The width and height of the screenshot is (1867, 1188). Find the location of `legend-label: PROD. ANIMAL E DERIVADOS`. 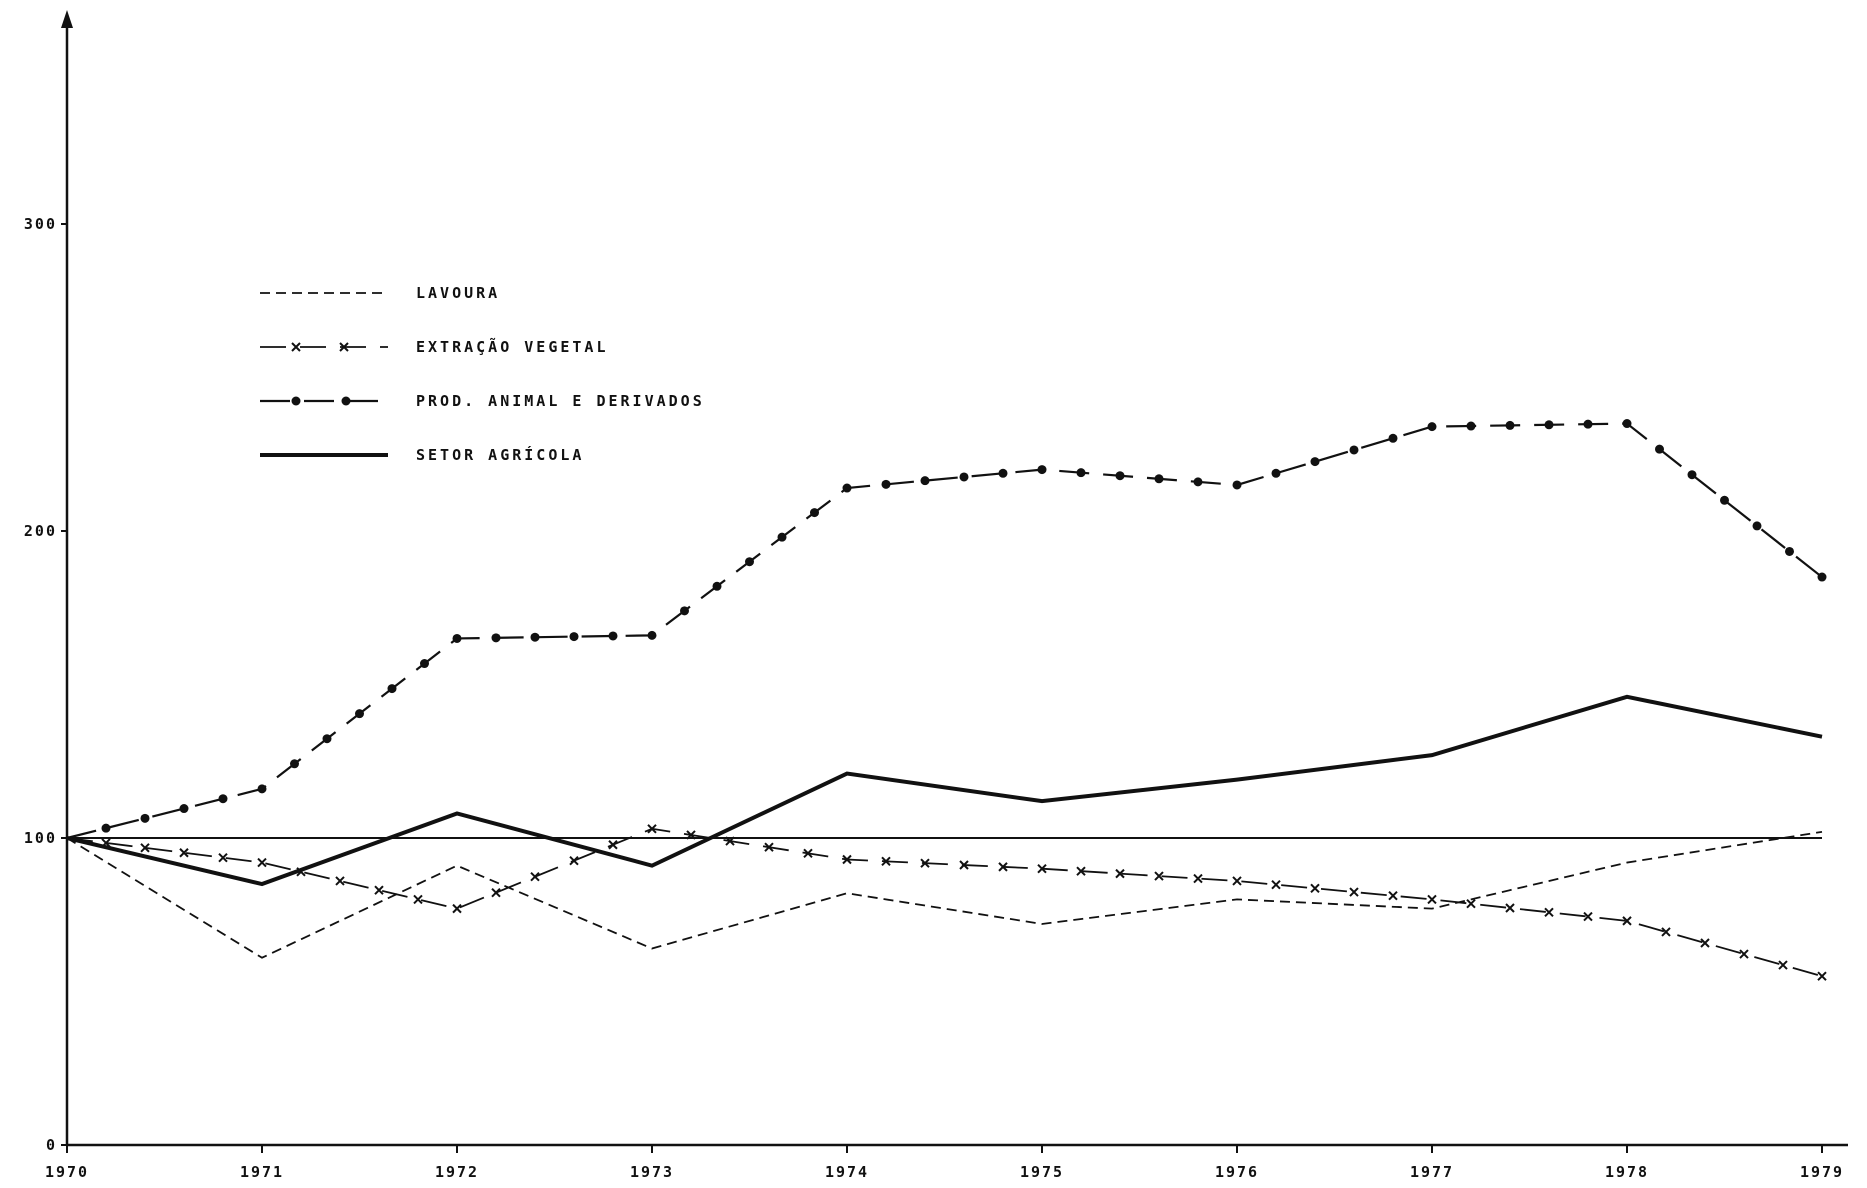

legend-label: PROD. ANIMAL E DERIVADOS is located at coordinates (560, 401).